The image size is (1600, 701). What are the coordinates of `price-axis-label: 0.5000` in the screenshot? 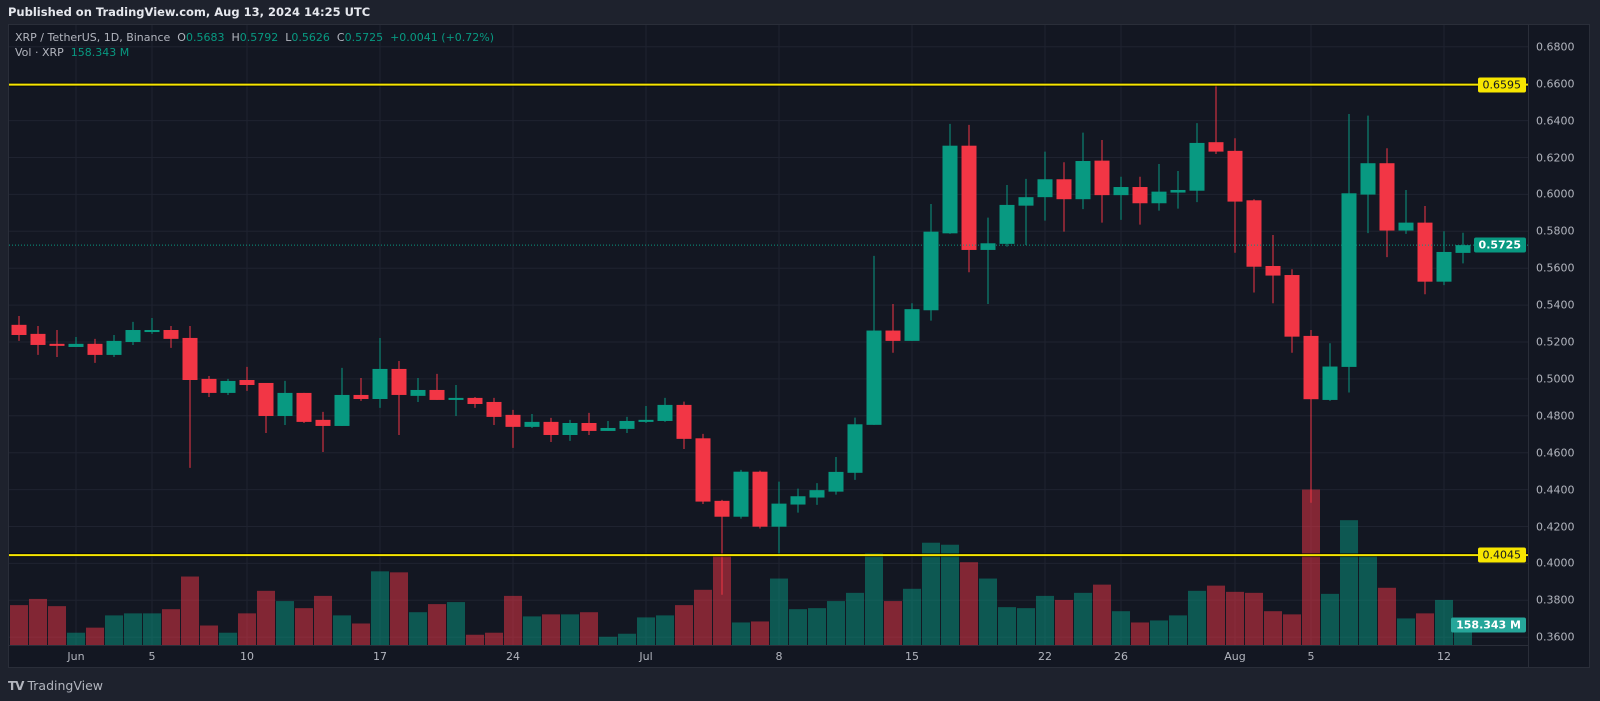 It's located at (1555, 379).